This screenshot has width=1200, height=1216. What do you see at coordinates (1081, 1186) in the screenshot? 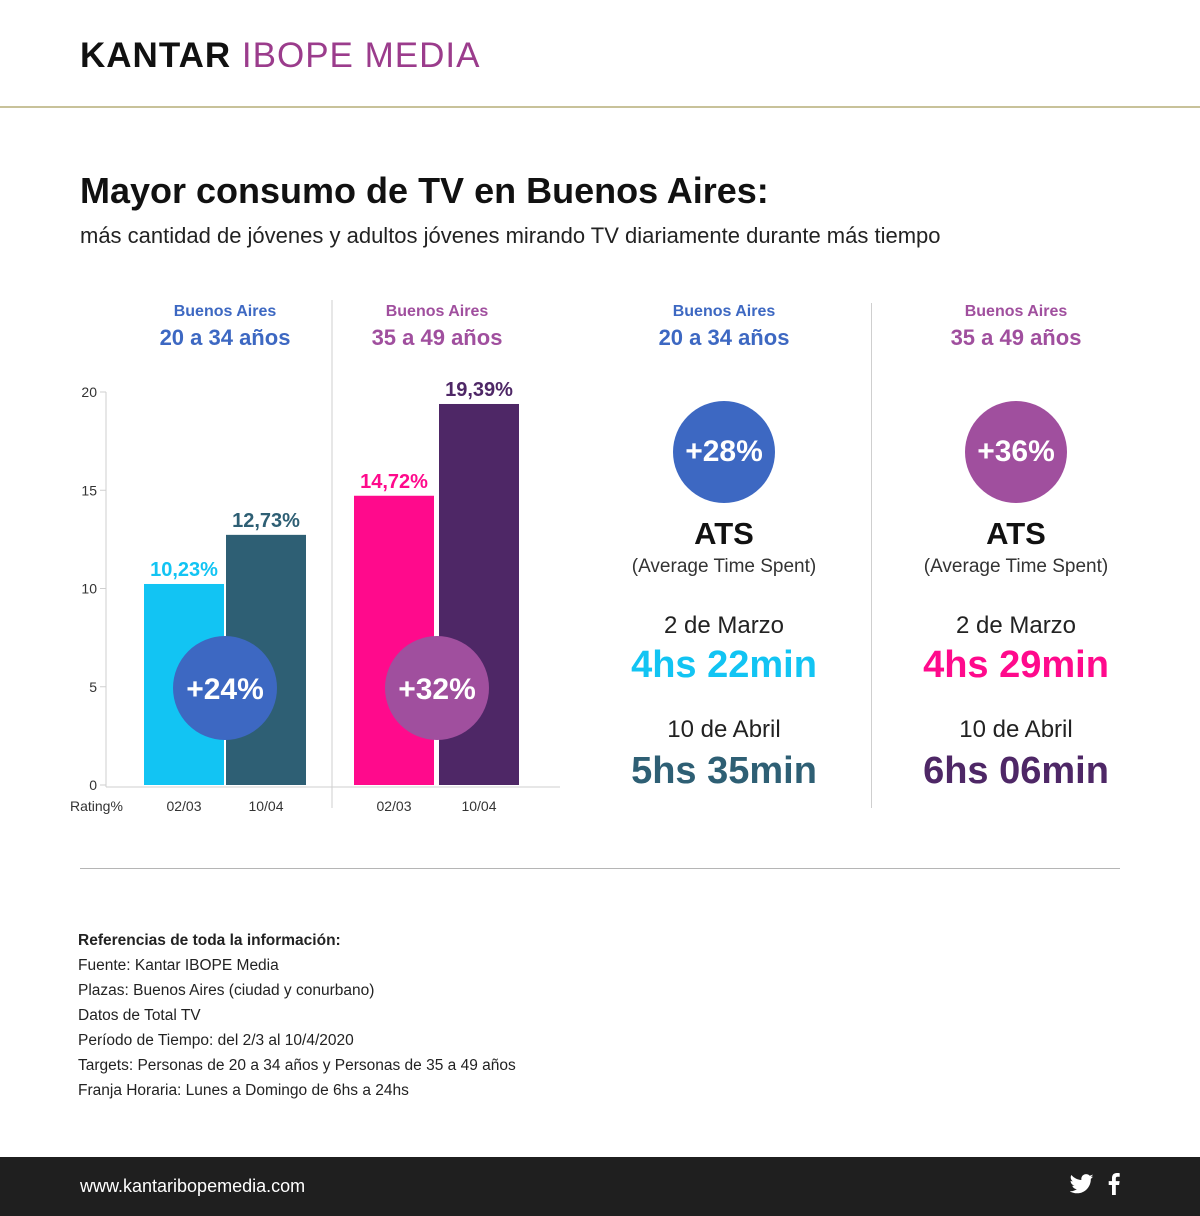
I see `twitter-icon` at bounding box center [1081, 1186].